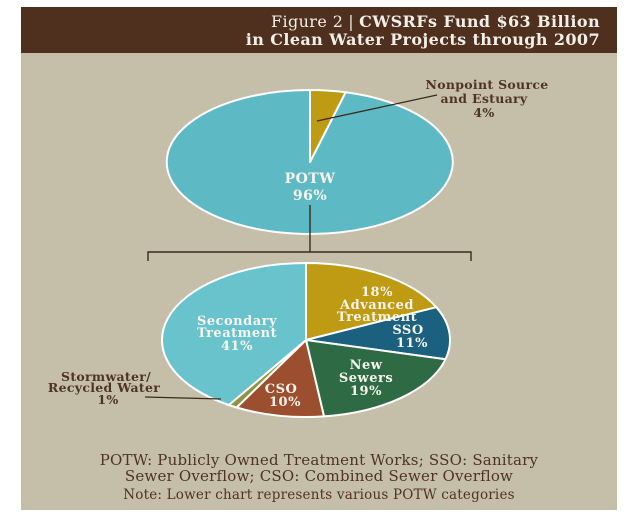 This screenshot has height=520, width=640. Describe the element at coordinates (310, 179) in the screenshot. I see `potw-label: POTW` at that location.